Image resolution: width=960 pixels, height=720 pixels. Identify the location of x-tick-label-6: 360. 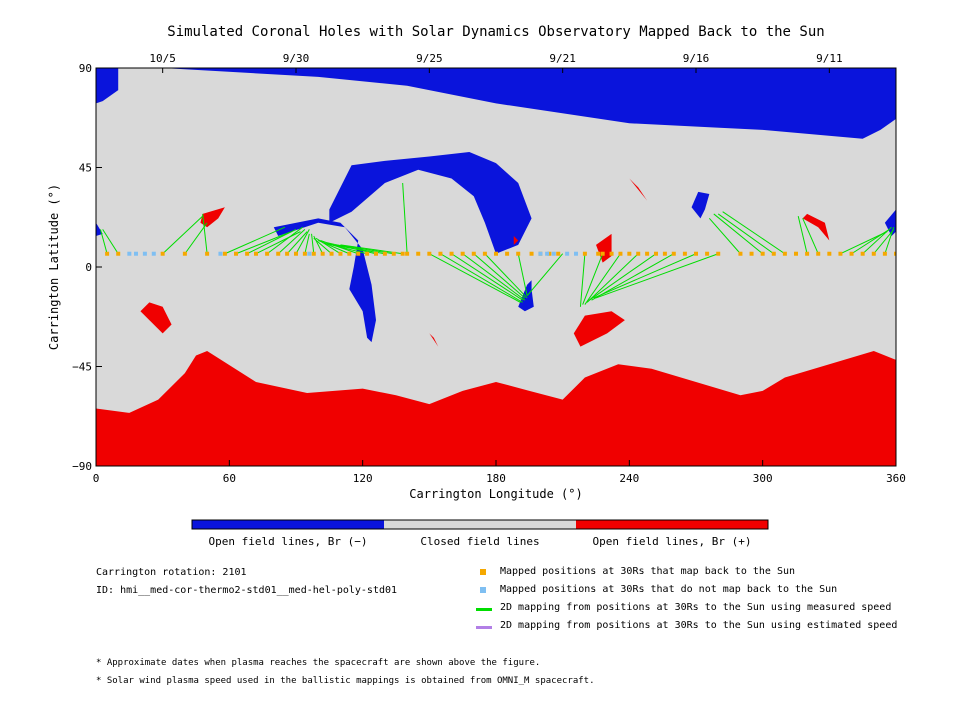
(896, 478).